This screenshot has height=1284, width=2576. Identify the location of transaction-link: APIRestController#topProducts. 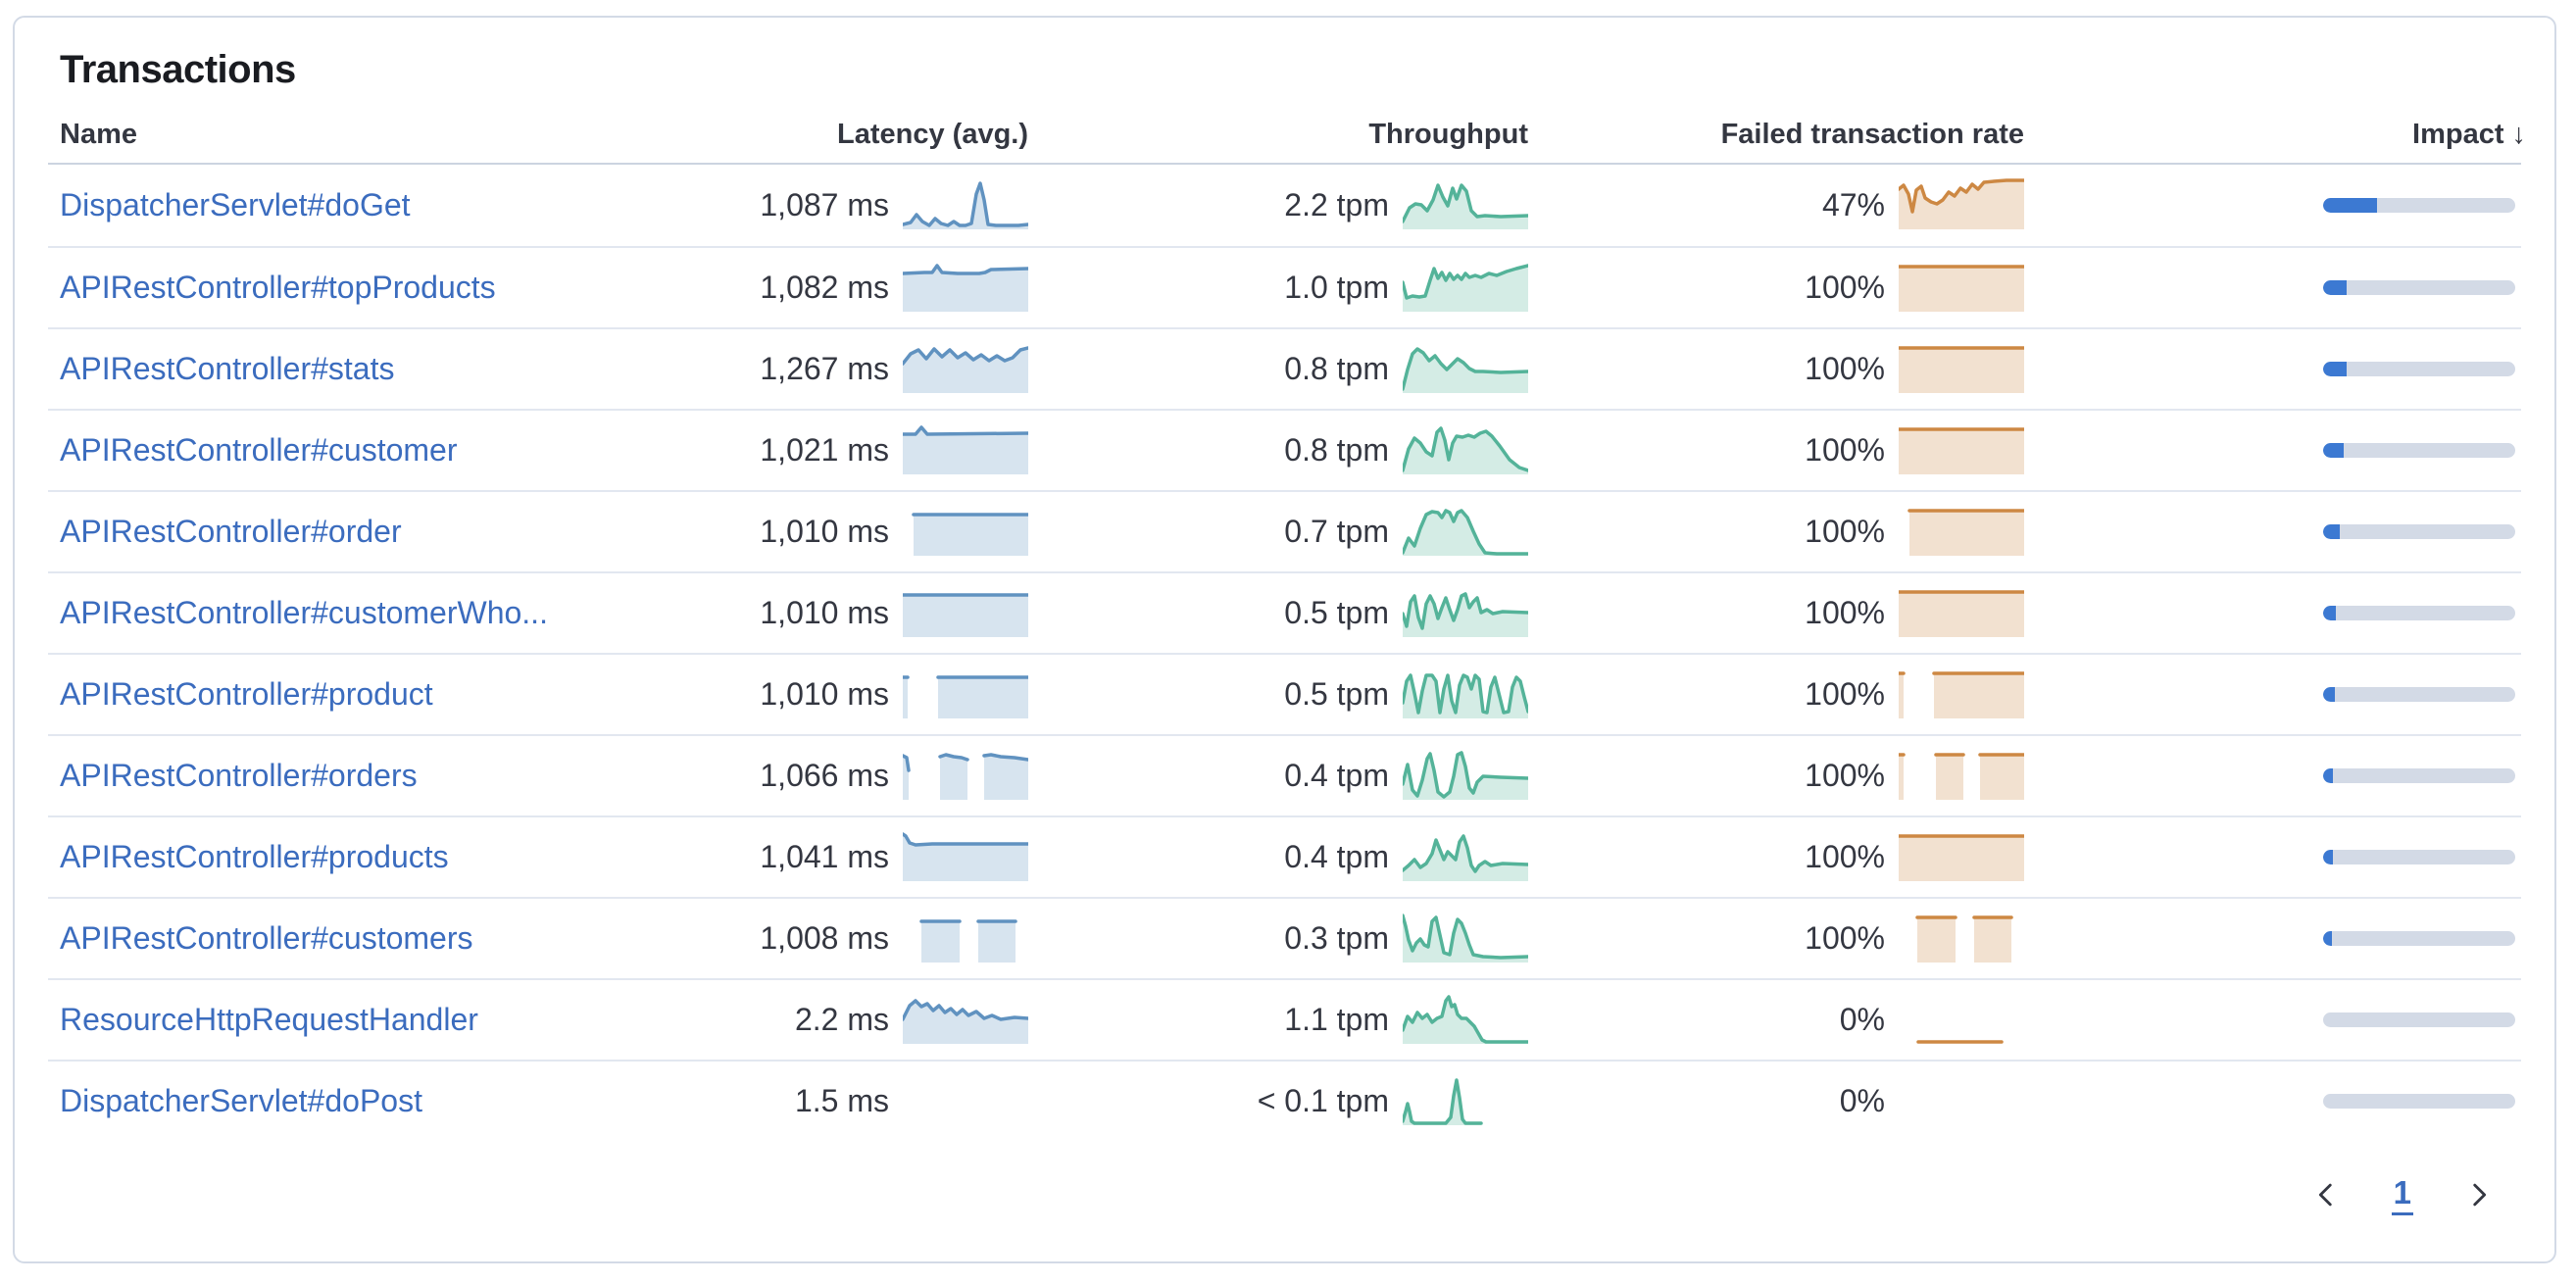
(278, 287).